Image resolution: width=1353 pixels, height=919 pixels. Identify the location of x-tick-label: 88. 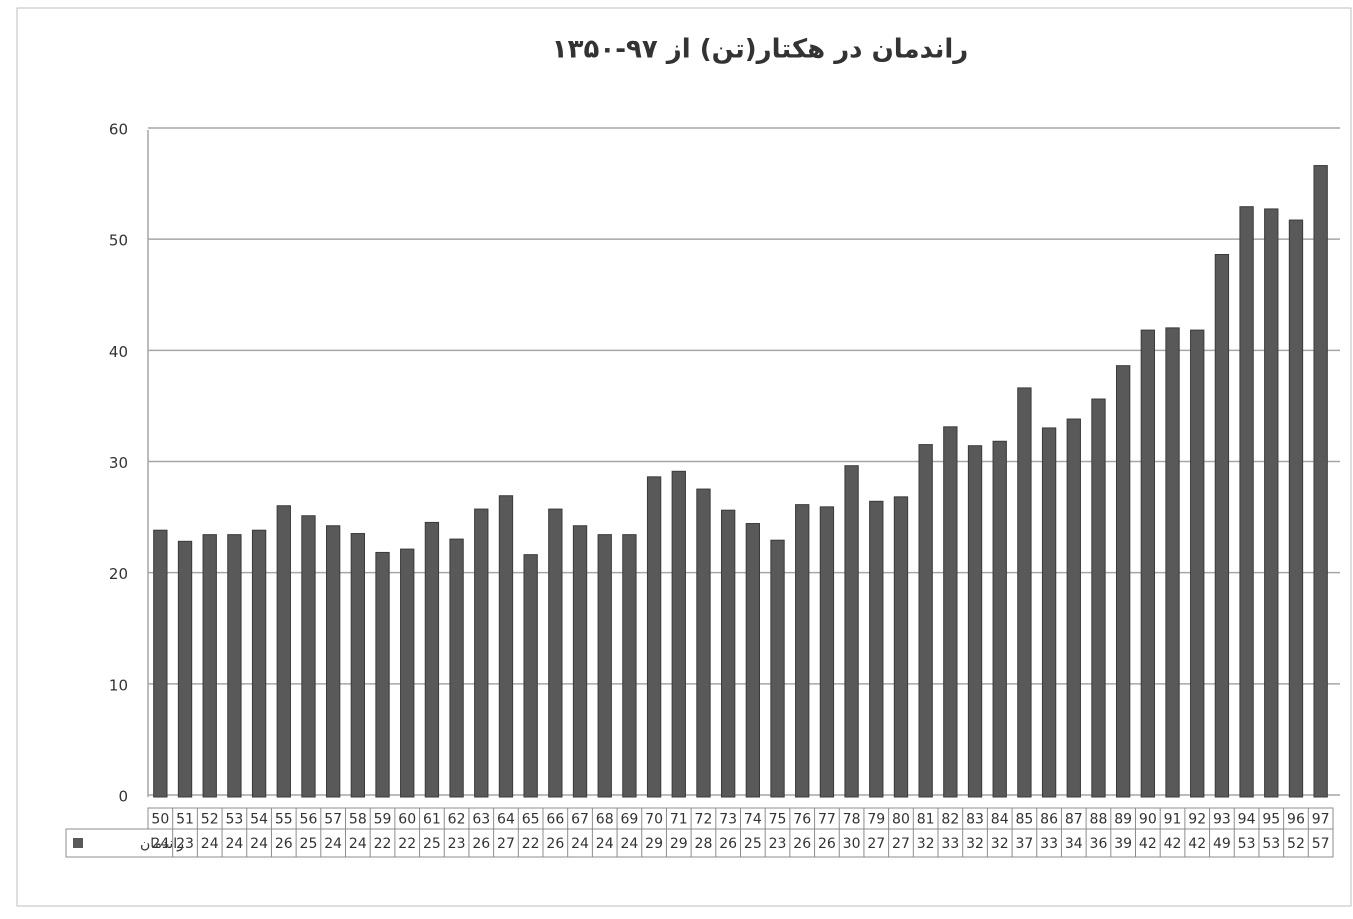
(1099, 820).